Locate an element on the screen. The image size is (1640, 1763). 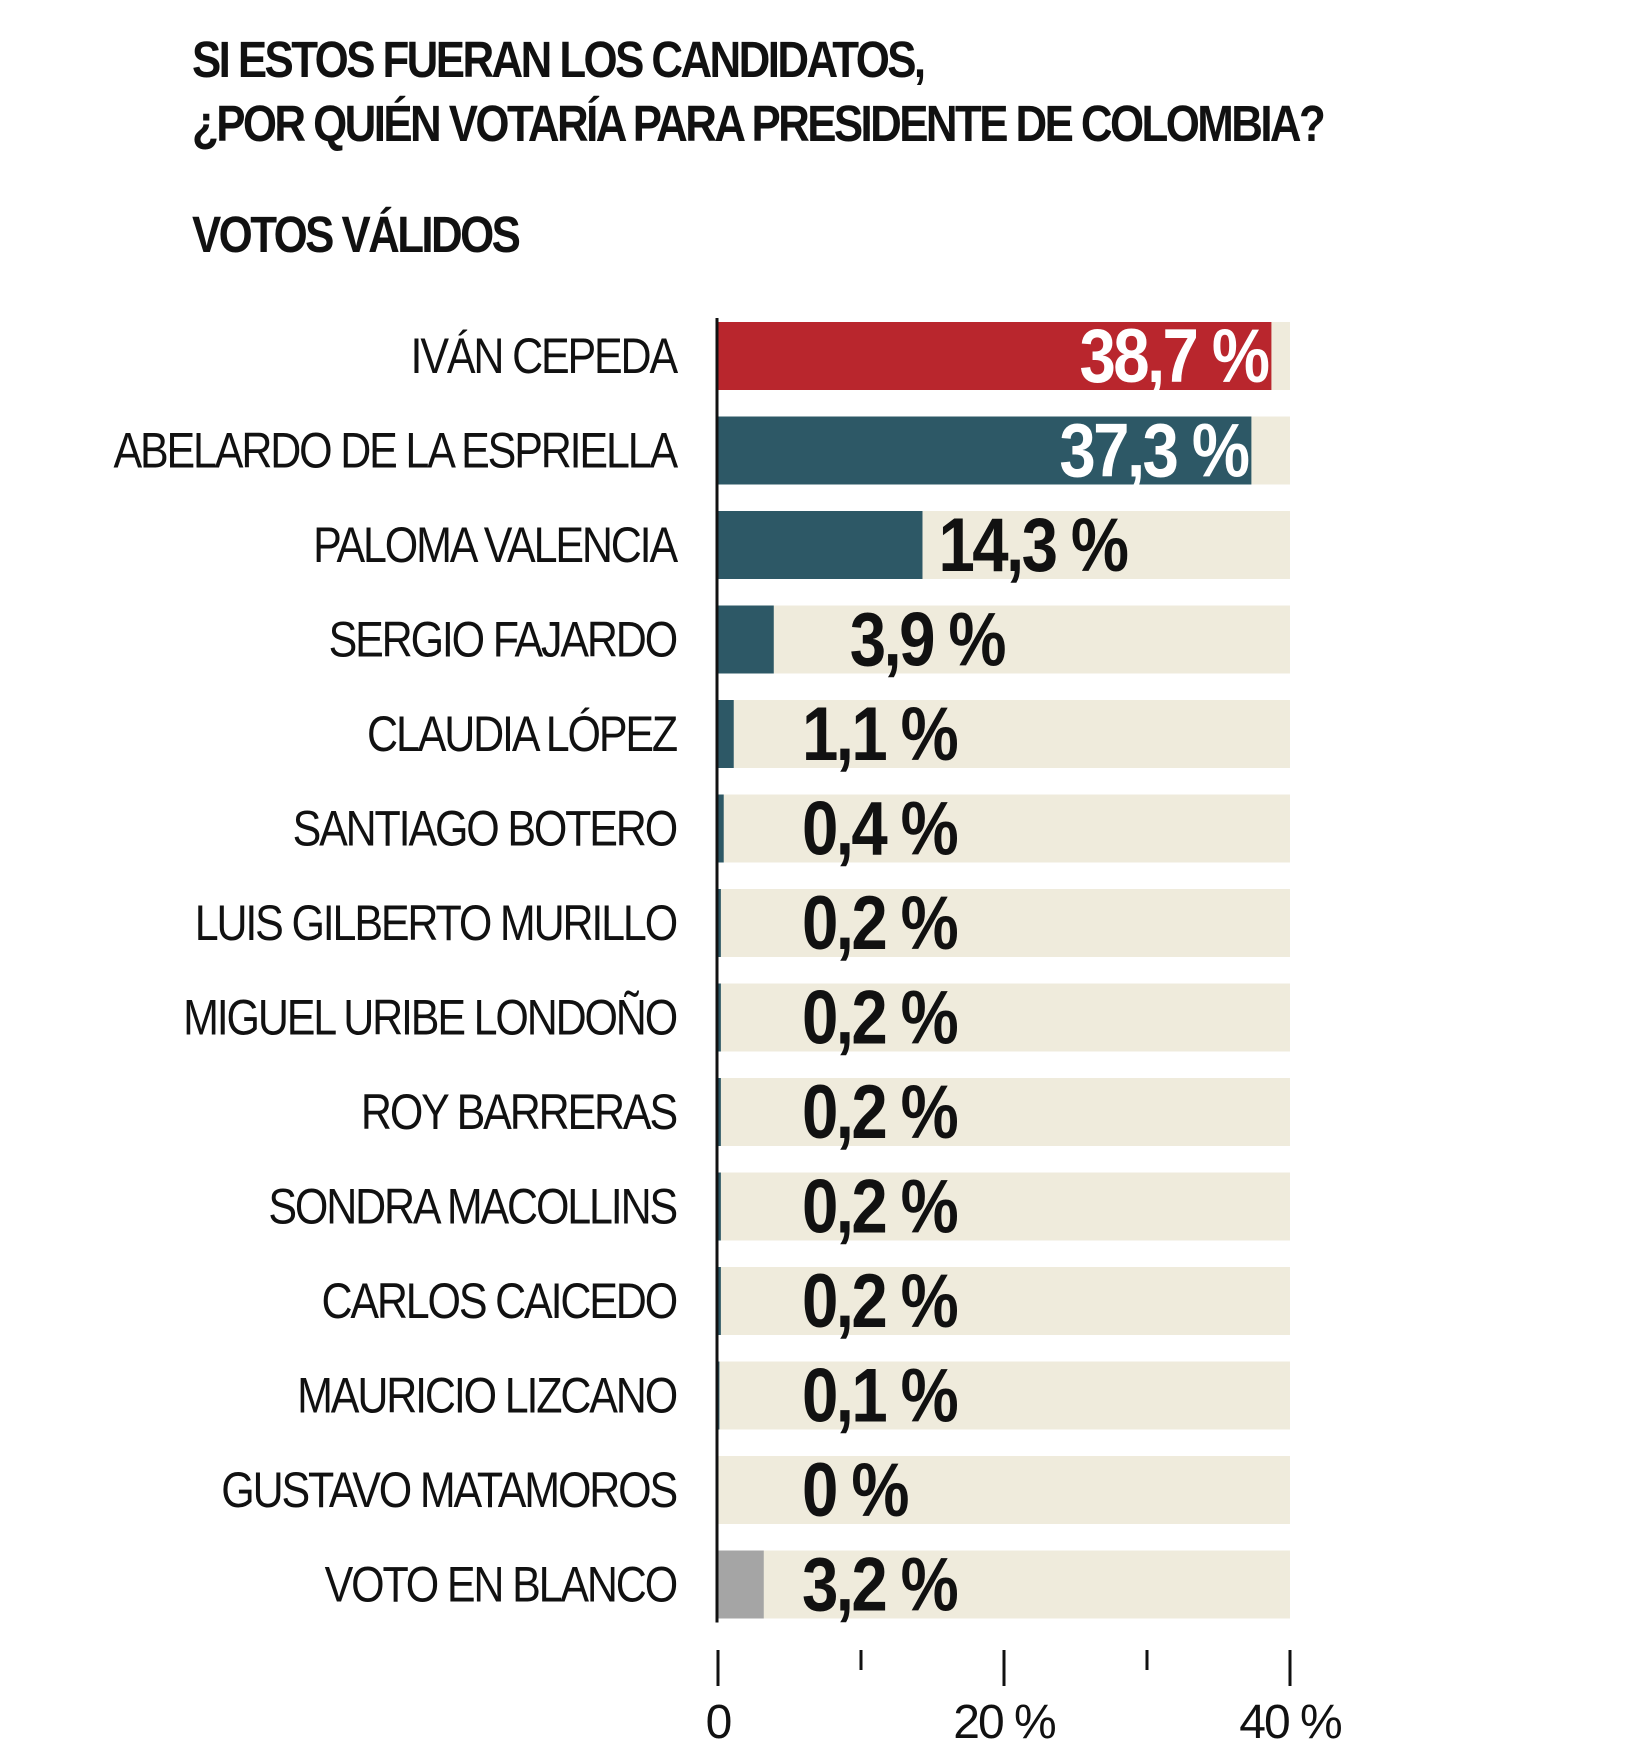
value-label: 37,3 % is located at coordinates (1154, 451).